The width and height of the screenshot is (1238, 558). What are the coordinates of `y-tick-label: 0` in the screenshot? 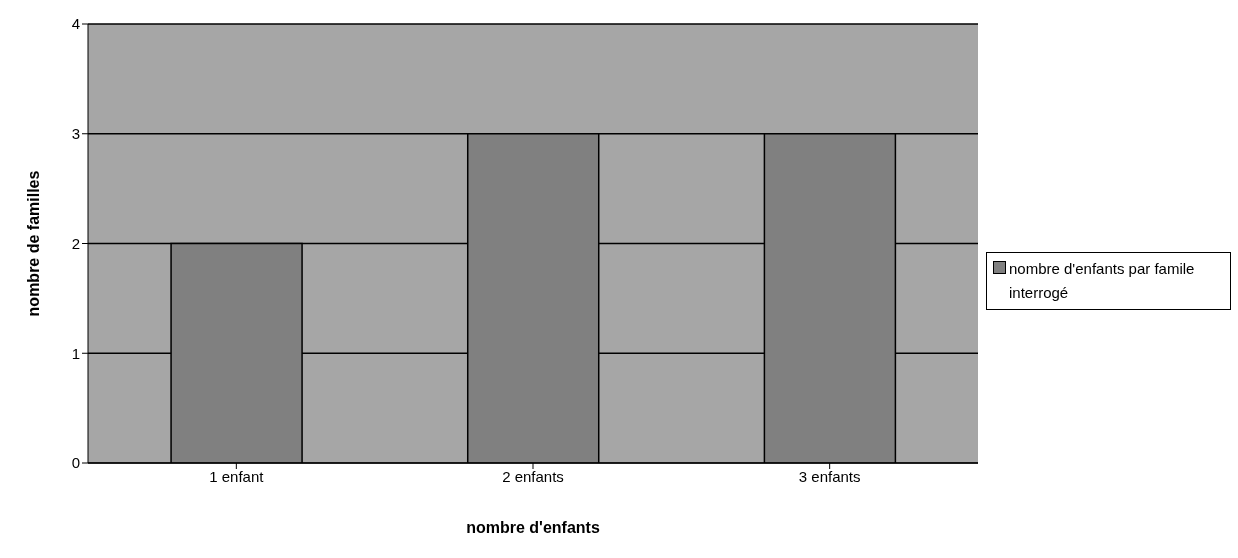 It's located at (75, 463).